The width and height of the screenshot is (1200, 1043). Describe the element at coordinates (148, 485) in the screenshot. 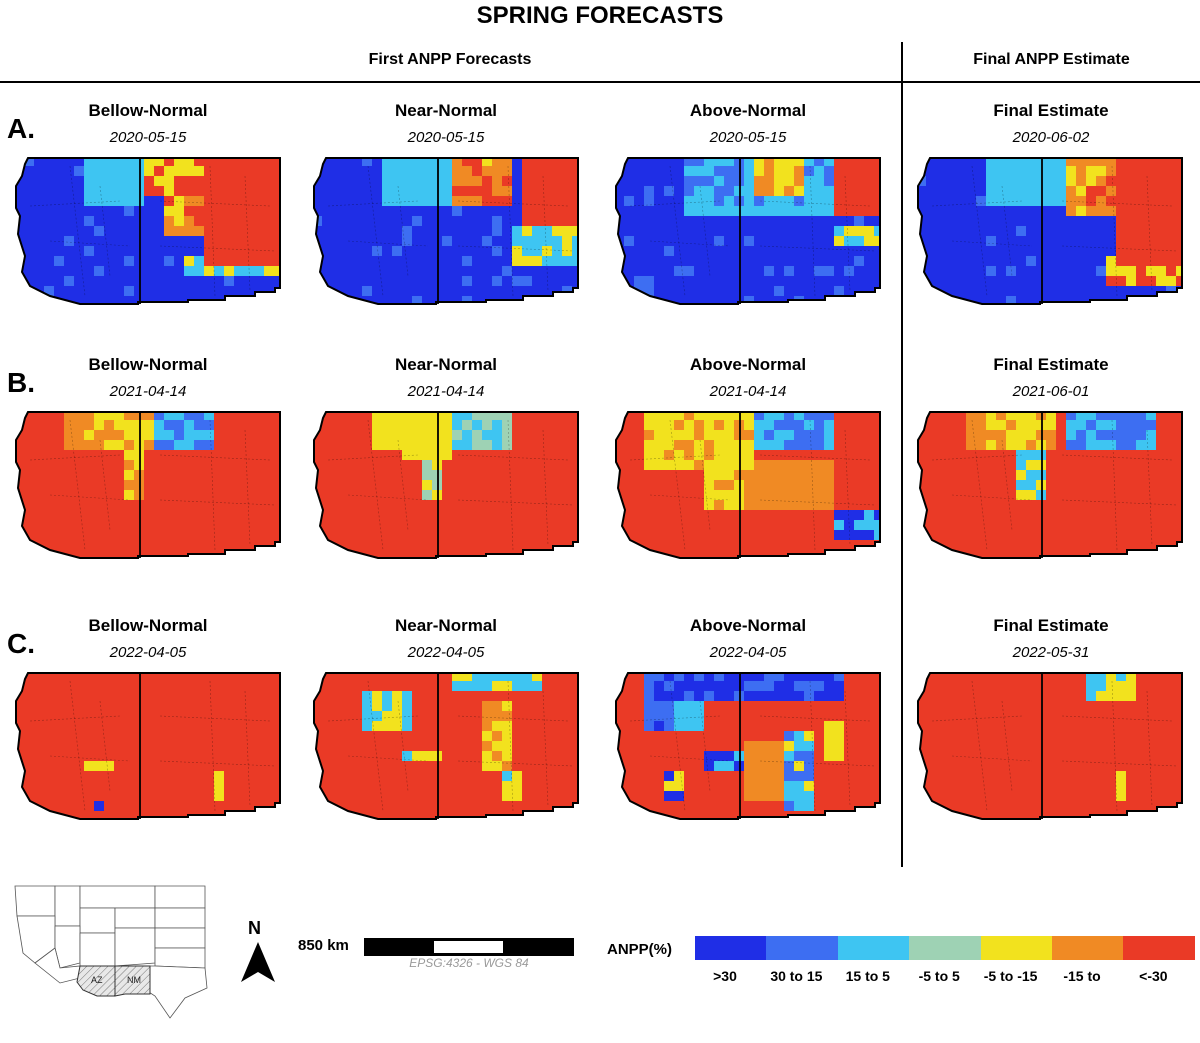

I see `anpp-map-B0` at that location.